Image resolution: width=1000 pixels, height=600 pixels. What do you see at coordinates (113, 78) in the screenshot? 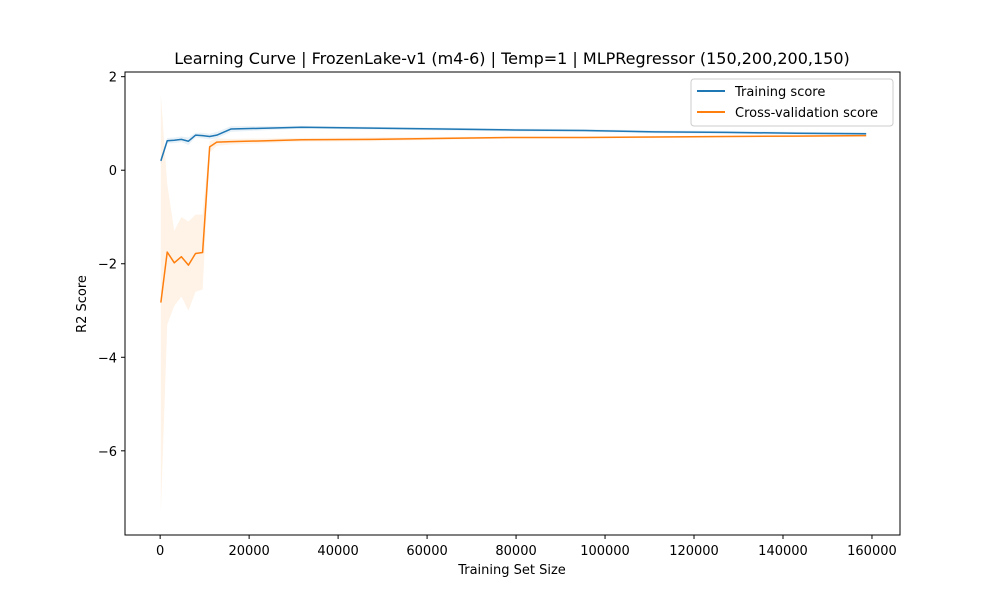
I see `y-tick-label: 2` at bounding box center [113, 78].